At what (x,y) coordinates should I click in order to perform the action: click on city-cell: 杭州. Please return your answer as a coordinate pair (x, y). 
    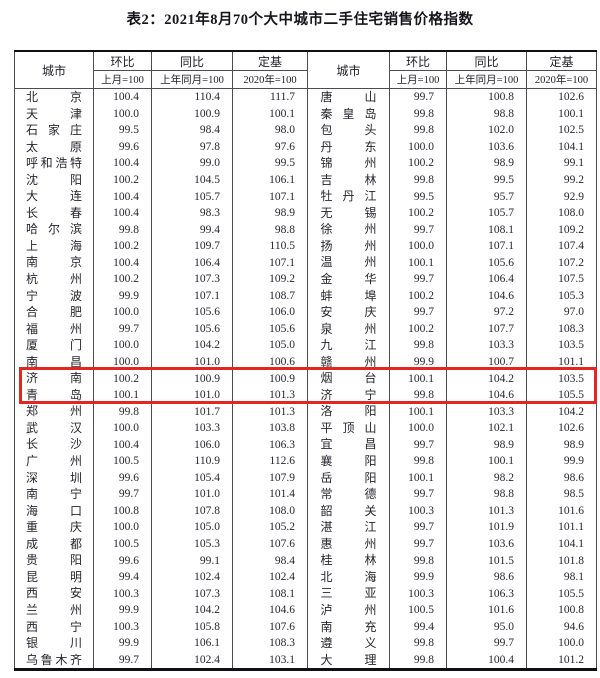
    Looking at the image, I should click on (54, 279).